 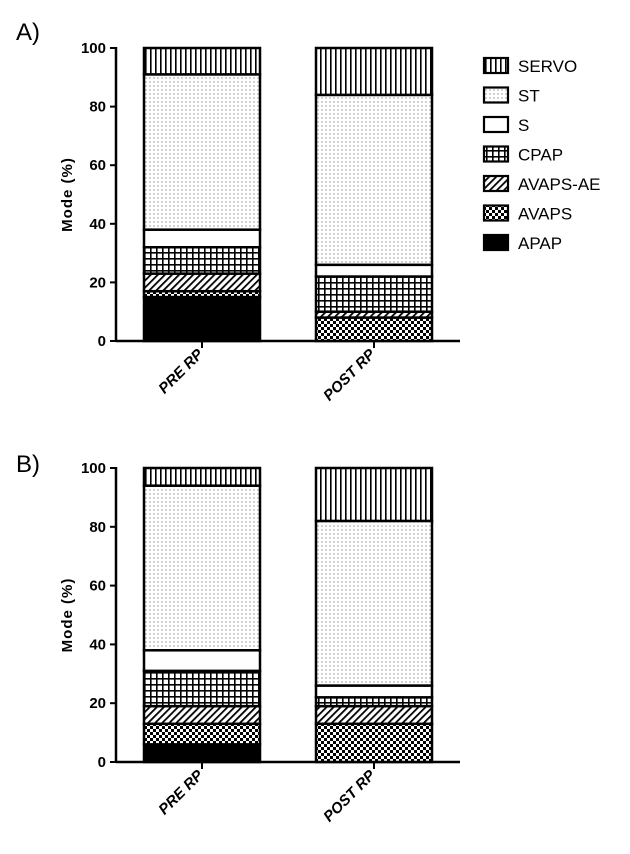 What do you see at coordinates (545, 214) in the screenshot?
I see `legend-label-avaps: AVAPS` at bounding box center [545, 214].